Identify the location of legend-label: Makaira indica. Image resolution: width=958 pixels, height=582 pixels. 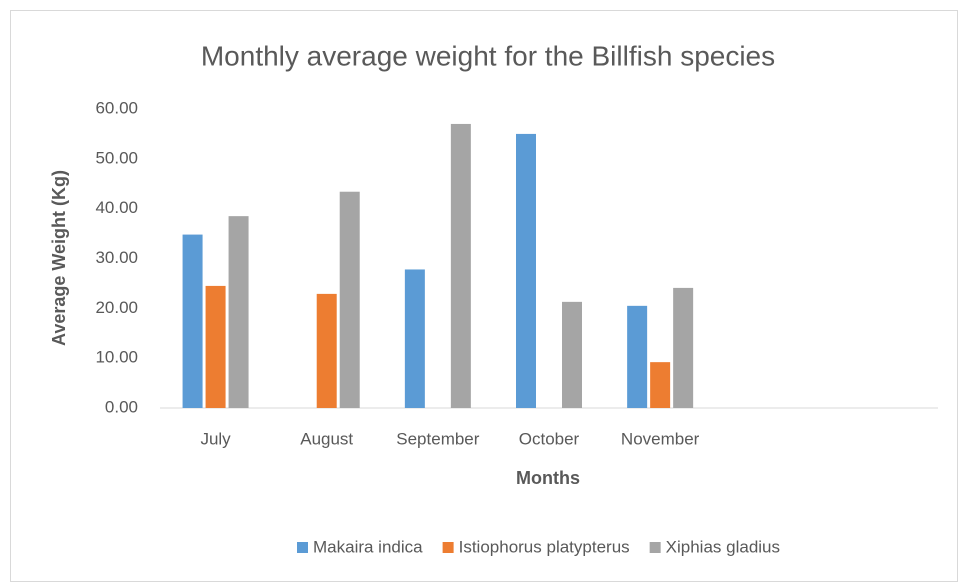
(368, 546).